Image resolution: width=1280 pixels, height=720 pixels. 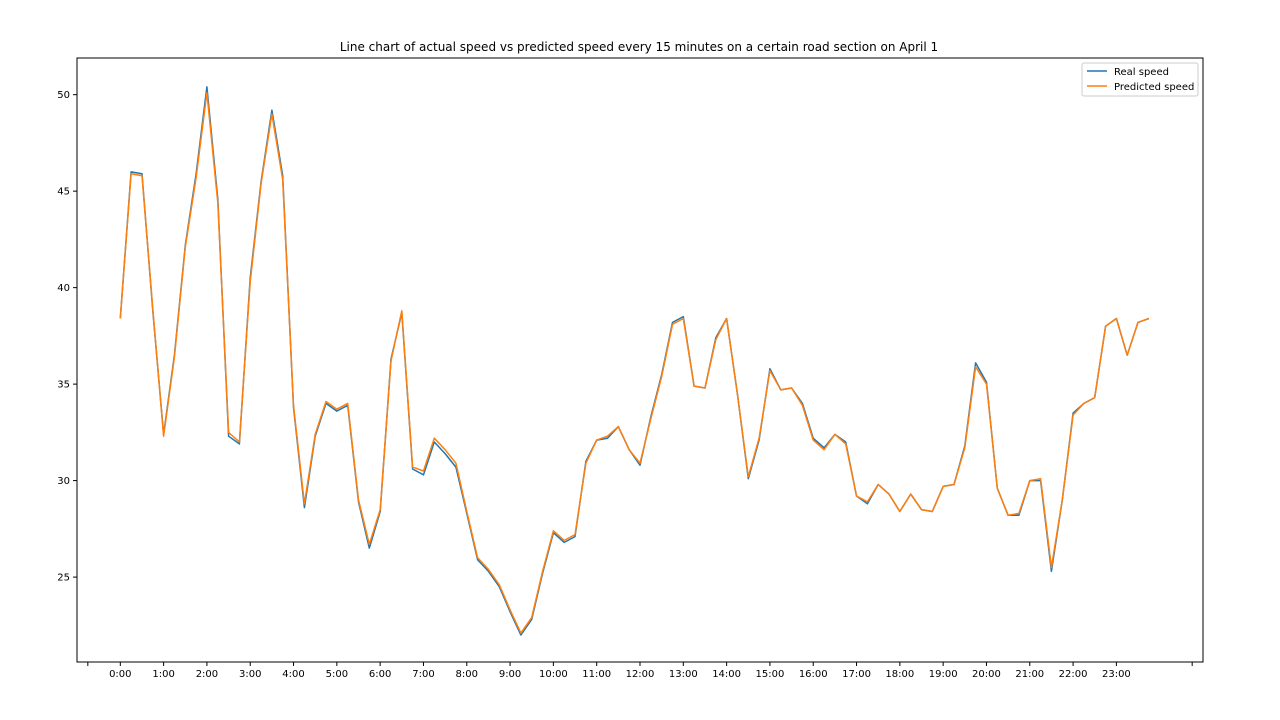 What do you see at coordinates (596, 674) in the screenshot?
I see `x-tick-label: 11:00` at bounding box center [596, 674].